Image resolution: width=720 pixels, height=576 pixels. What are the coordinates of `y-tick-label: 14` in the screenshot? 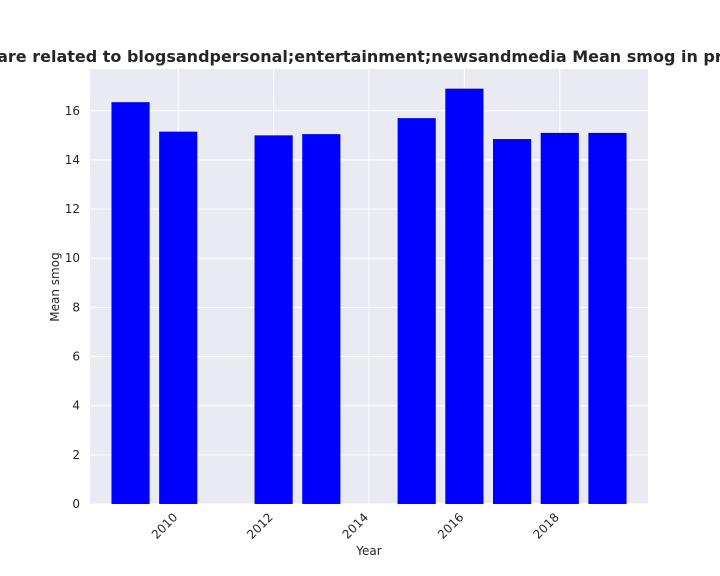 It's located at (72, 160).